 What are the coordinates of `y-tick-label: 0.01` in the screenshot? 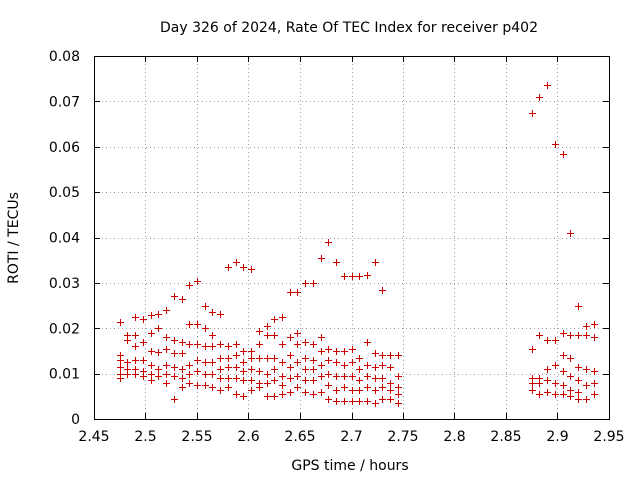 It's located at (64, 375).